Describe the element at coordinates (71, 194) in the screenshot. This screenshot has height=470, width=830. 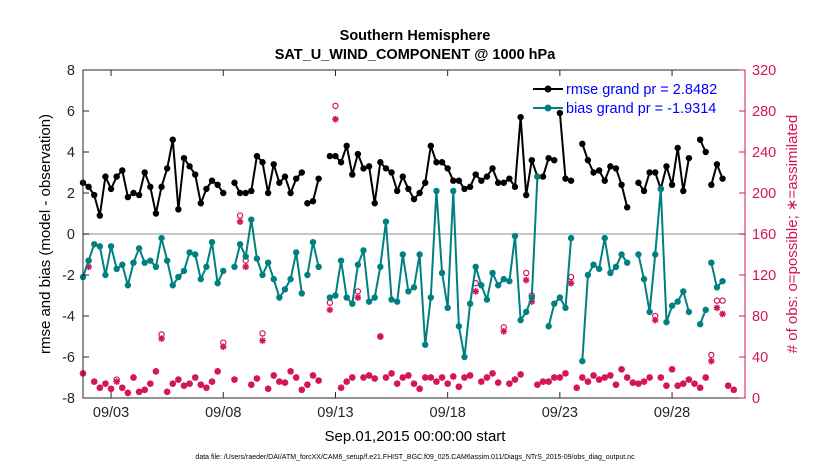
I see `y-tick-label: 2` at that location.